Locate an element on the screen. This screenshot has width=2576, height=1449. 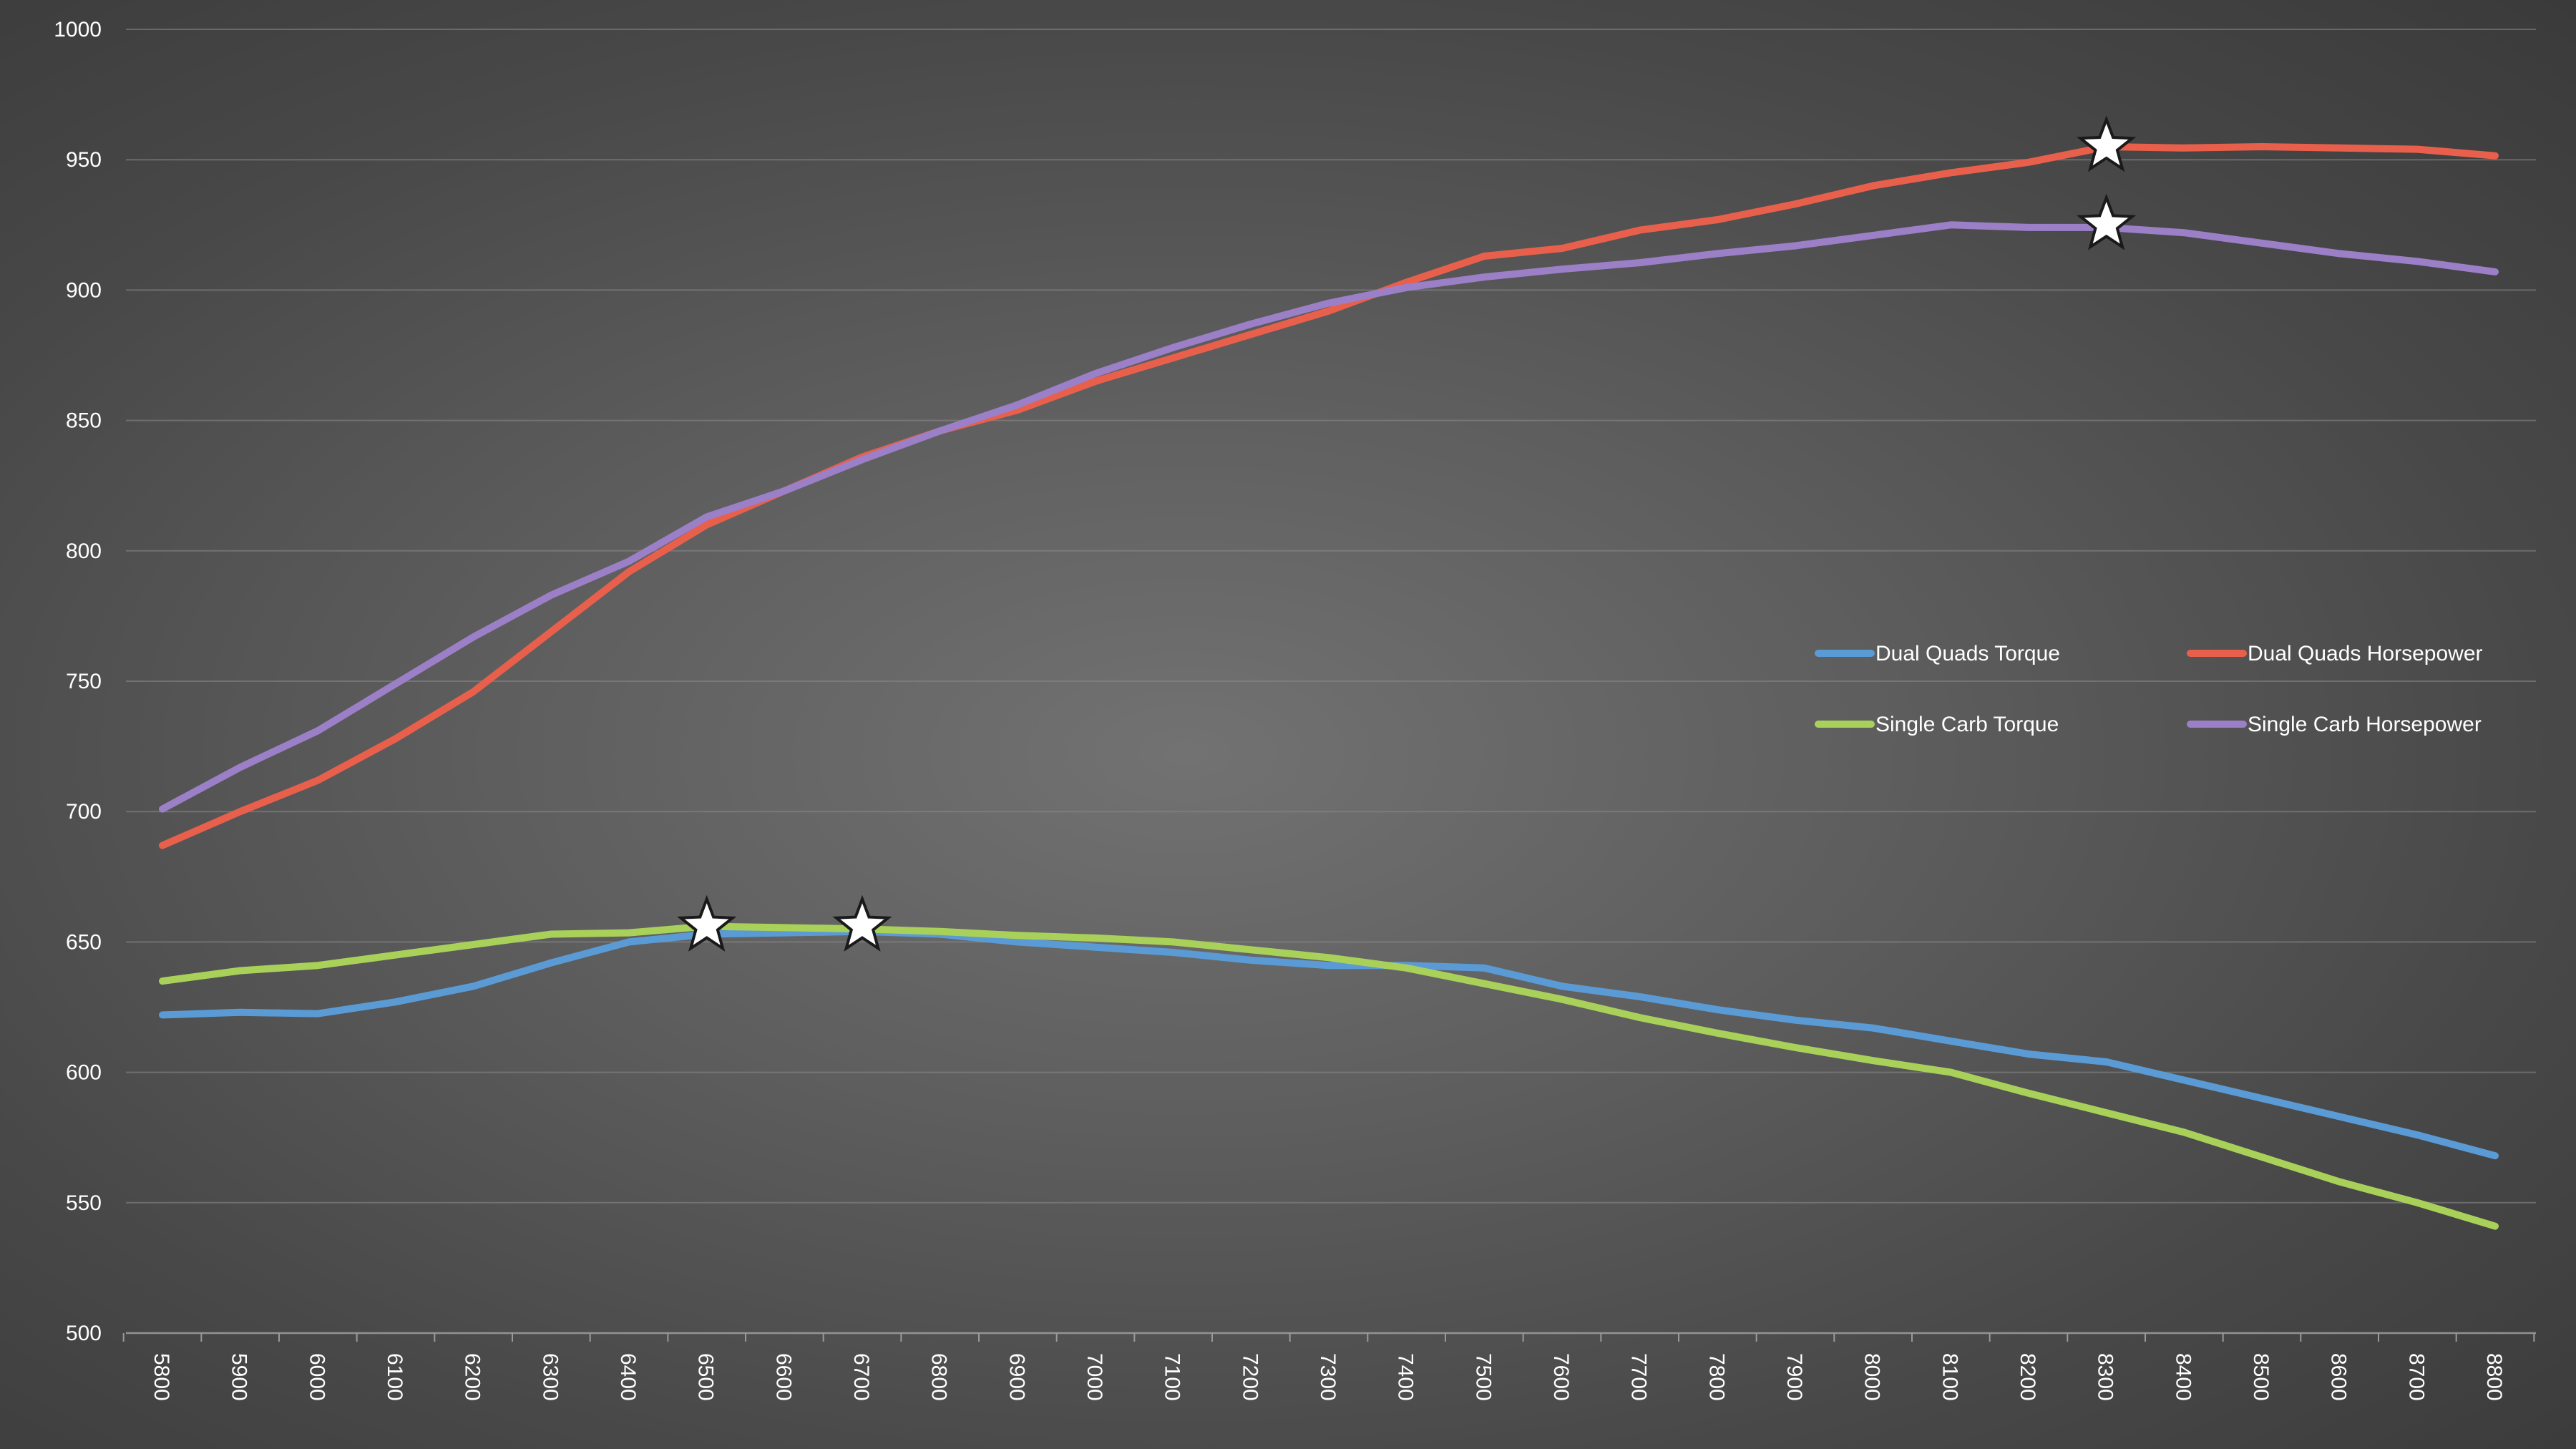
x-tick-label: 5800 is located at coordinates (161, 1377).